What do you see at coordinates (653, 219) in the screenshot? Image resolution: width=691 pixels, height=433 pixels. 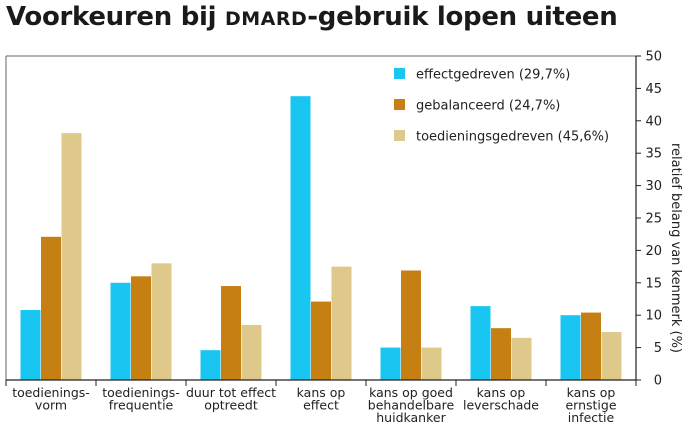 I see `y-tick-label: 25` at bounding box center [653, 219].